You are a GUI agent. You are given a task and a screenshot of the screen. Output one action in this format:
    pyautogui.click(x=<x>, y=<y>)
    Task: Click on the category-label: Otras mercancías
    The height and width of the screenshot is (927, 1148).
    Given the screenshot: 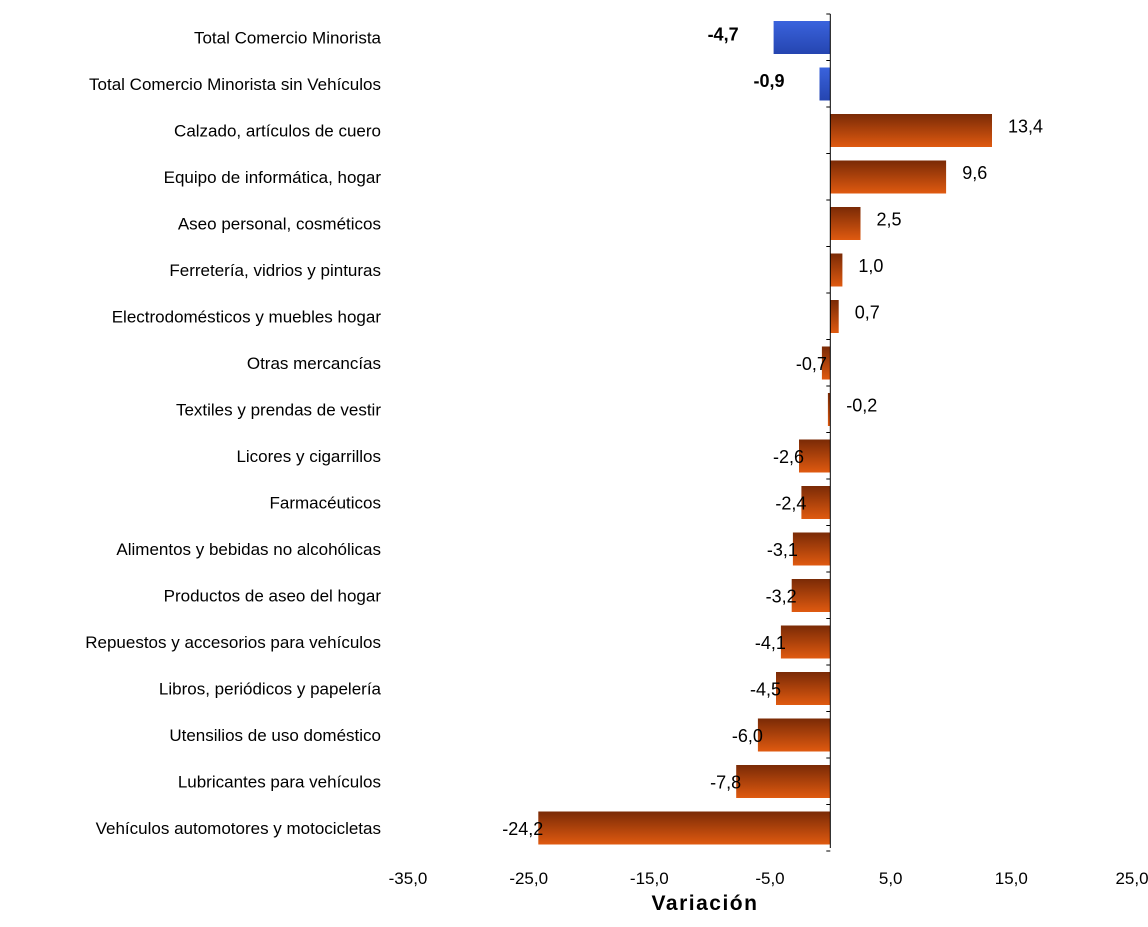 What is the action you would take?
    pyautogui.click(x=314, y=363)
    